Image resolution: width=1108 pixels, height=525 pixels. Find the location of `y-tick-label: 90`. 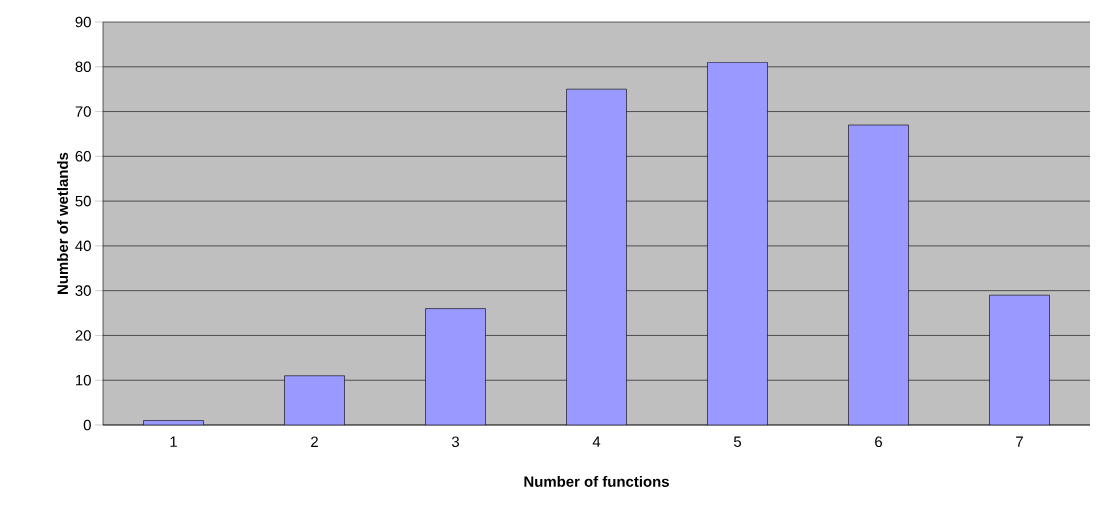

y-tick-label: 90 is located at coordinates (83, 22).